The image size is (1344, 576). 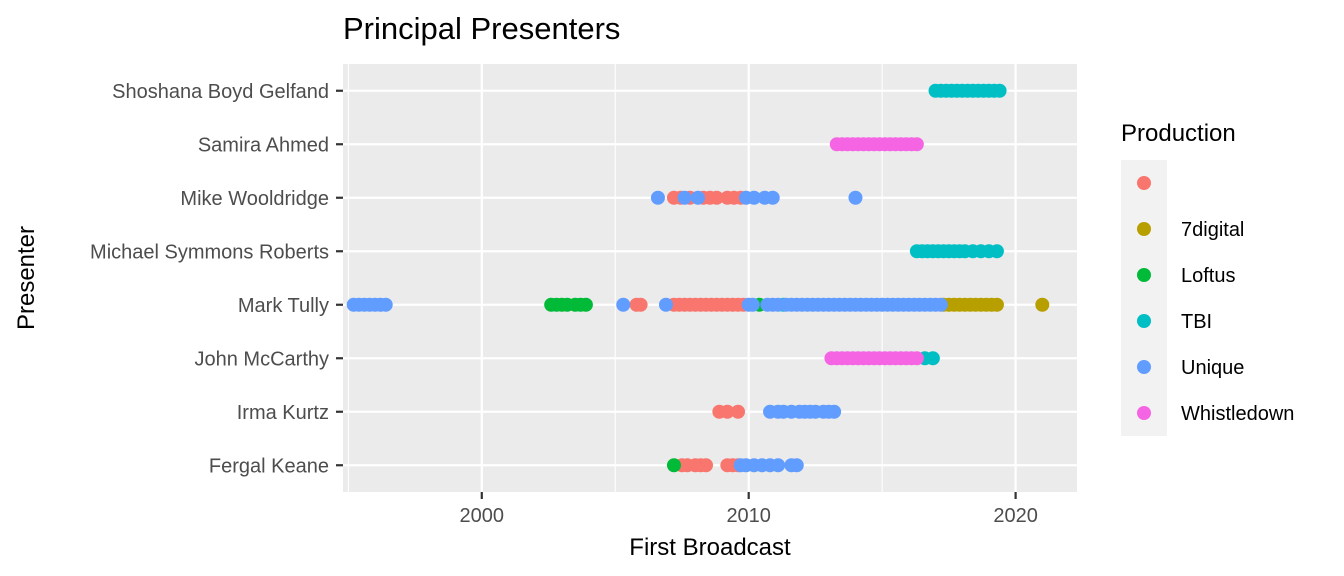 I want to click on y-tick-label: Michael Symmons Roberts, so click(x=209, y=252).